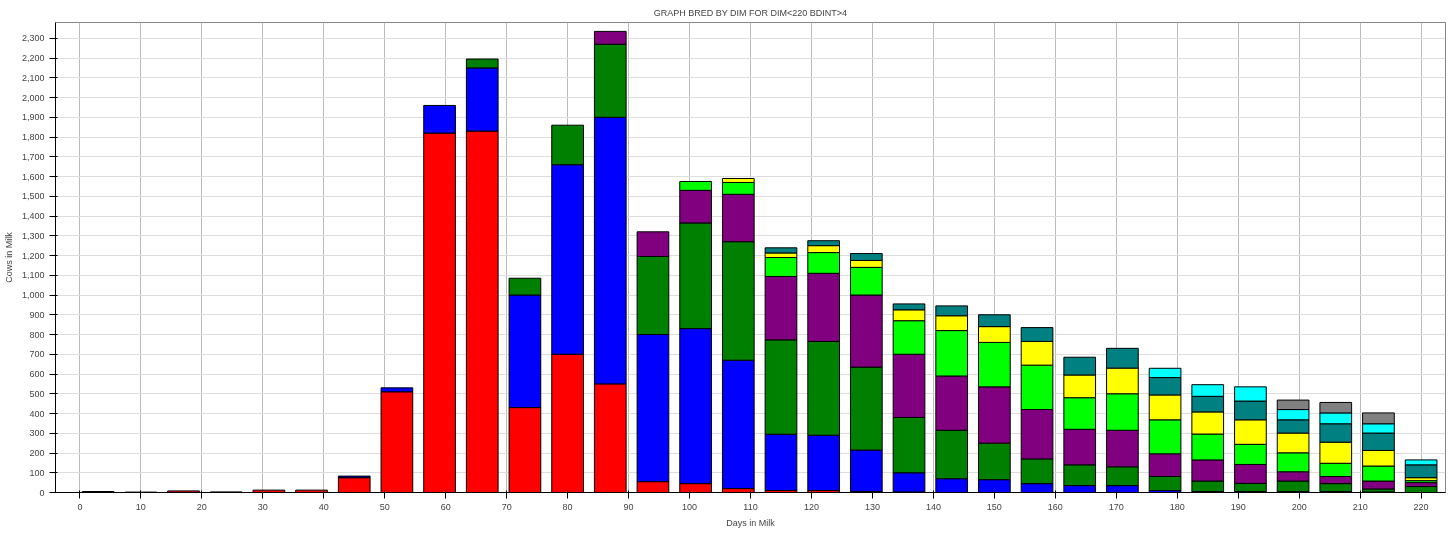 The height and width of the screenshot is (536, 1455). Describe the element at coordinates (1055, 506) in the screenshot. I see `x-tick-label: 160` at that location.